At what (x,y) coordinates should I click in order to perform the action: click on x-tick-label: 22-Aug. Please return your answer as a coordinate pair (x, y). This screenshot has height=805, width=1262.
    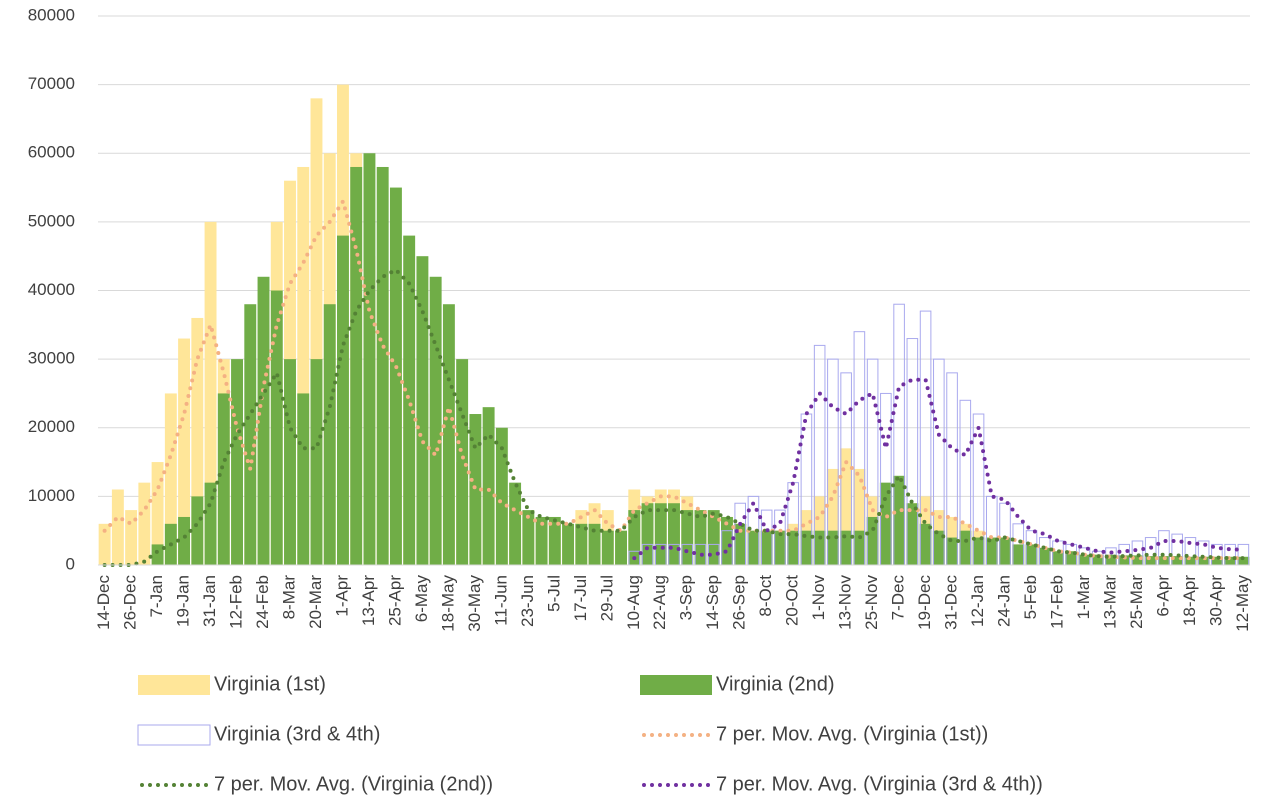
    Looking at the image, I should click on (659, 602).